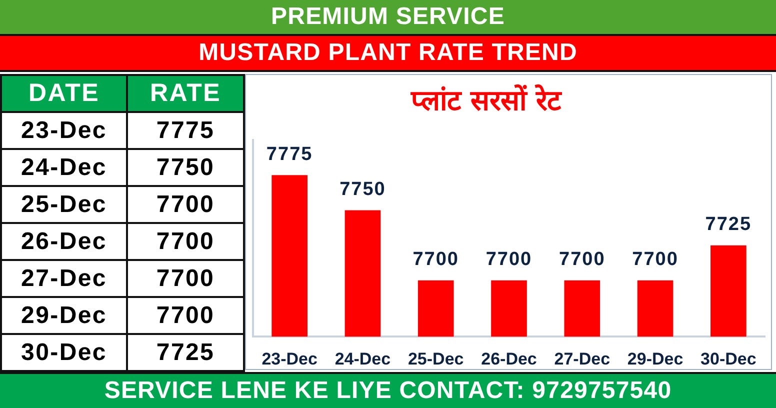  I want to click on text: 7725, so click(185, 352).